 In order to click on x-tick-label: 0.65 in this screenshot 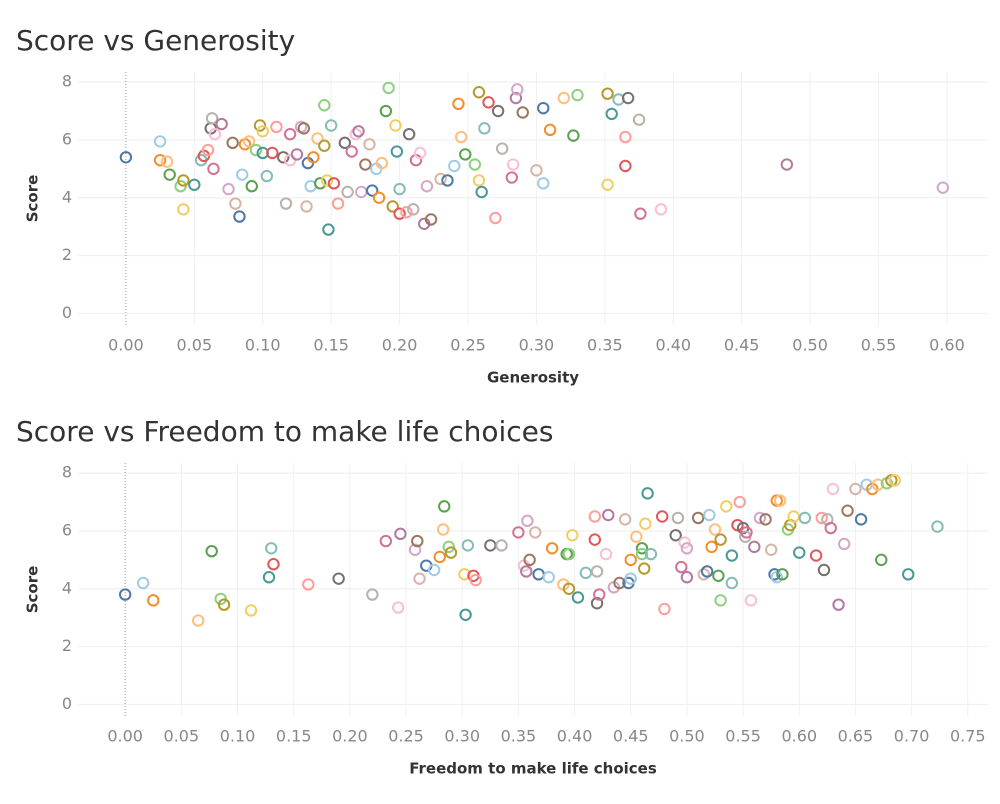, I will do `click(856, 736)`.